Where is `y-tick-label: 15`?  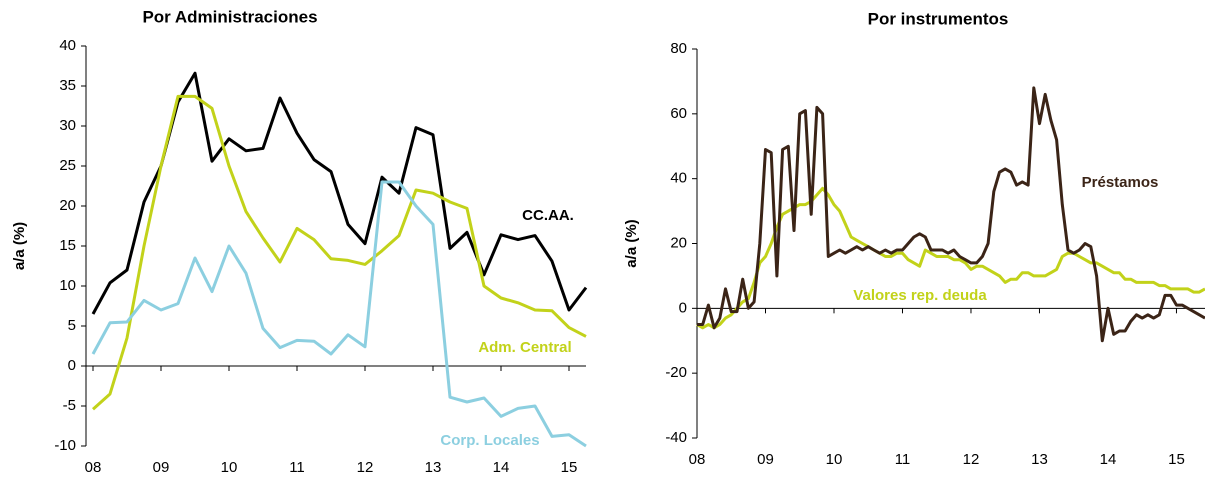
y-tick-label: 15 is located at coordinates (67, 245).